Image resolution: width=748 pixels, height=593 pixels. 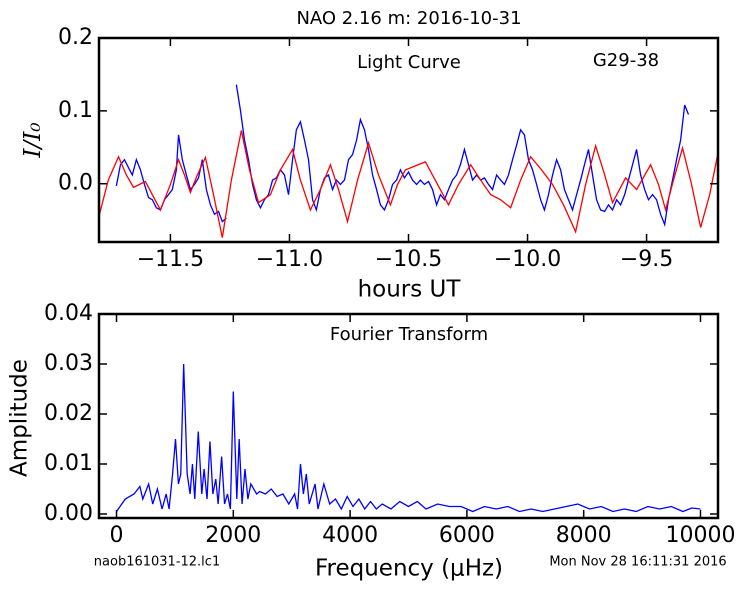 What do you see at coordinates (527, 259) in the screenshot?
I see `x-tick-label: −10.0` at bounding box center [527, 259].